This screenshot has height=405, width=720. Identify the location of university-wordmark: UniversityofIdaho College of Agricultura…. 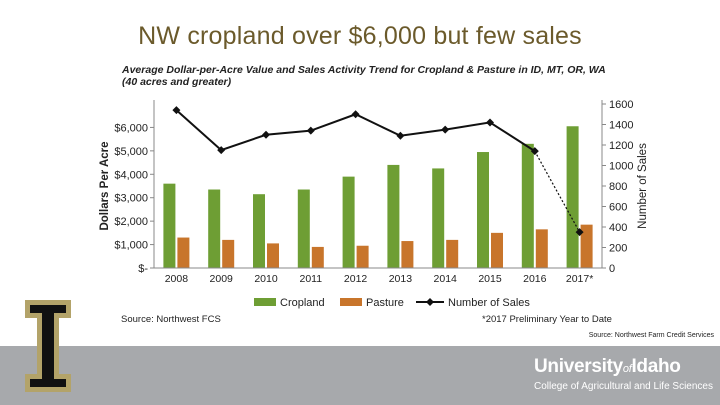
(623, 375).